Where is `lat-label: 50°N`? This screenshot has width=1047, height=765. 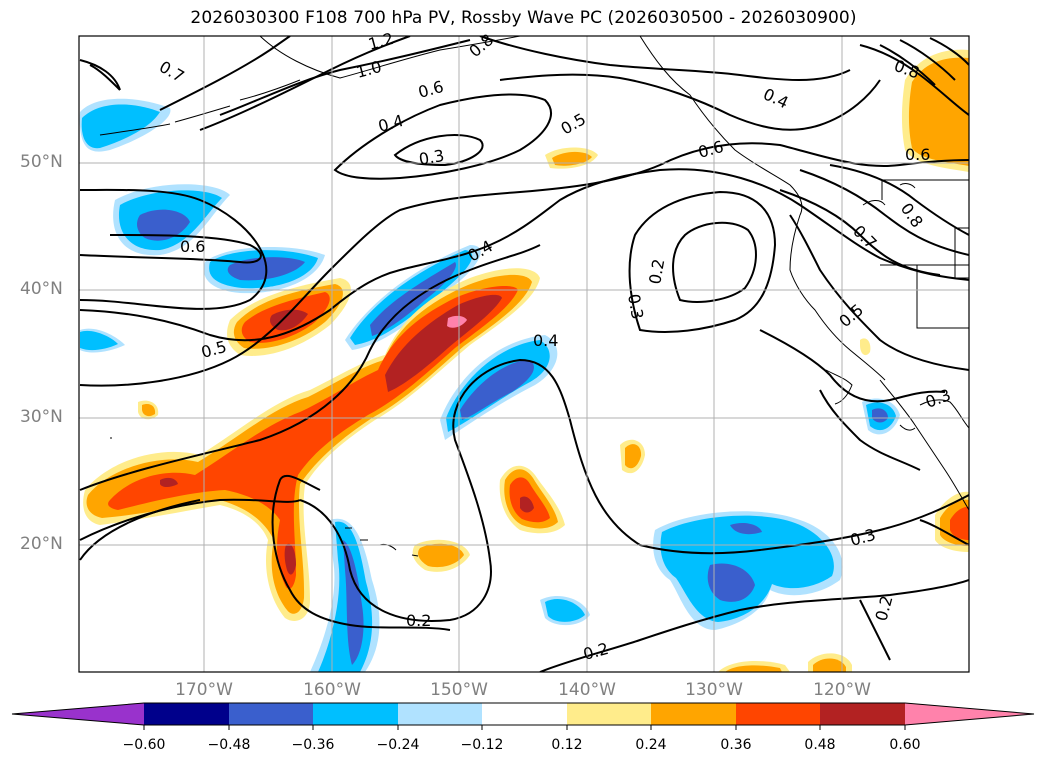
lat-label: 50°N is located at coordinates (41, 162).